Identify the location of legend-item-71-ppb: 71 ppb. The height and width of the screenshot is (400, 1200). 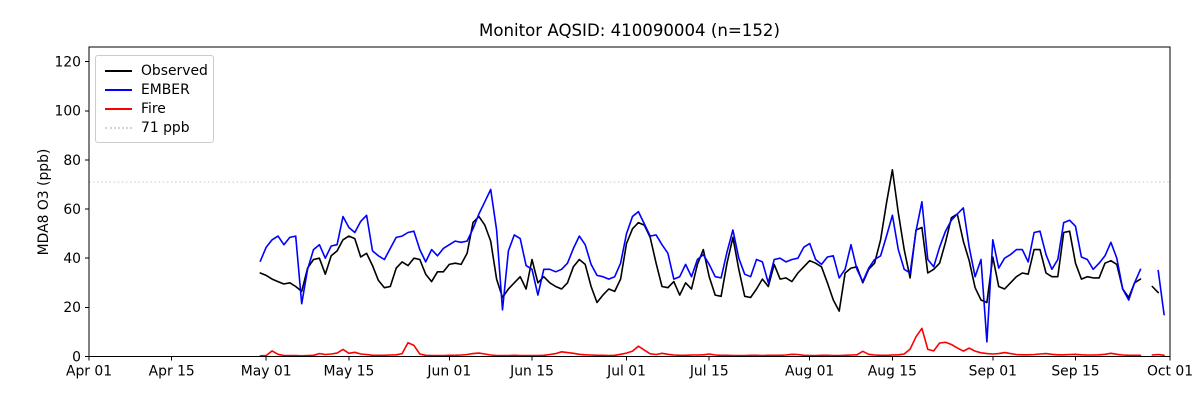
(155, 127).